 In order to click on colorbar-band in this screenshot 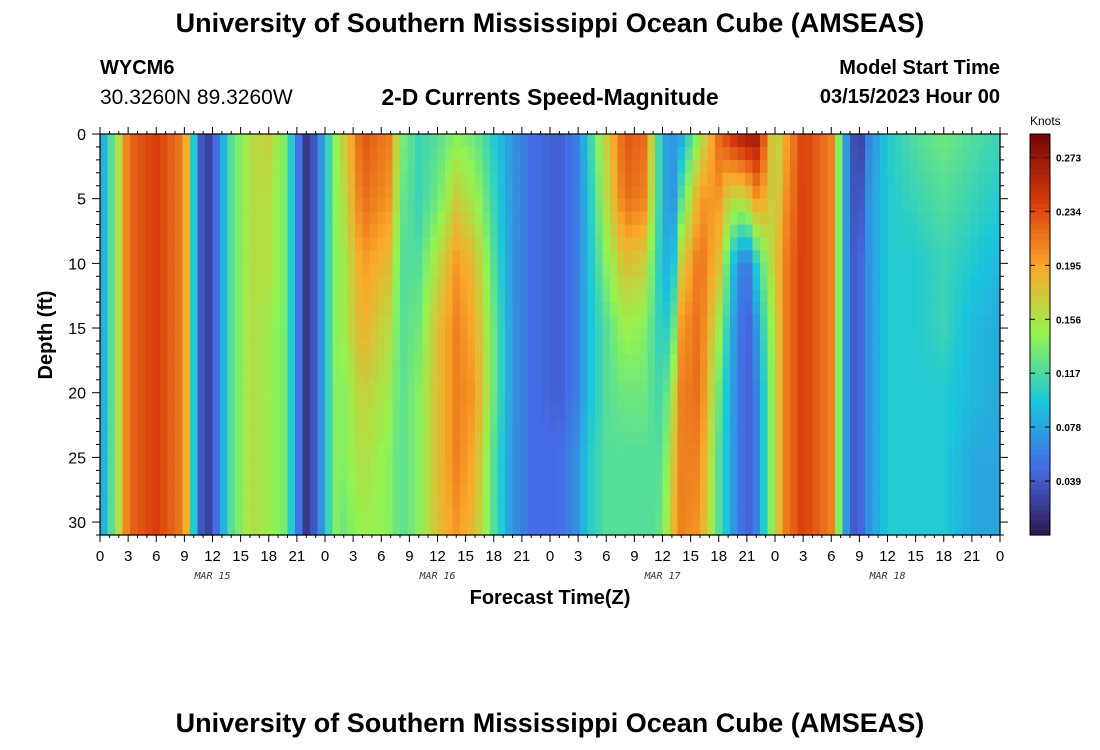, I will do `click(1040, 257)`.